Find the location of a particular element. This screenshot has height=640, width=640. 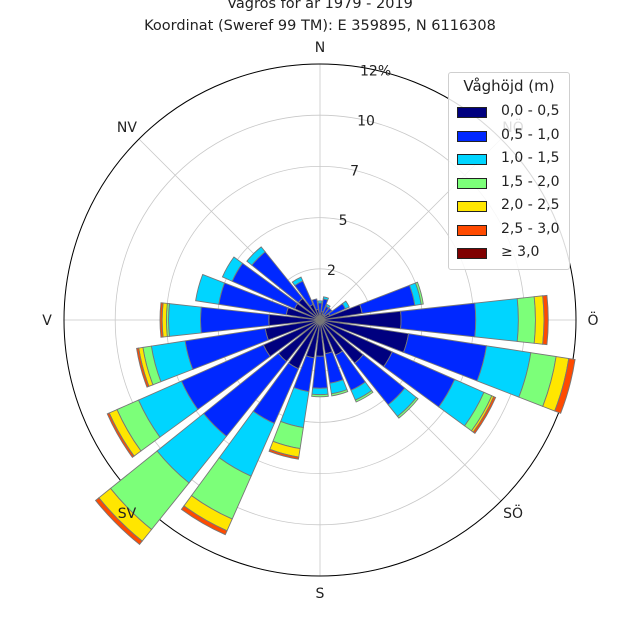

radial-tick-label-4: 12% is located at coordinates (375, 72).